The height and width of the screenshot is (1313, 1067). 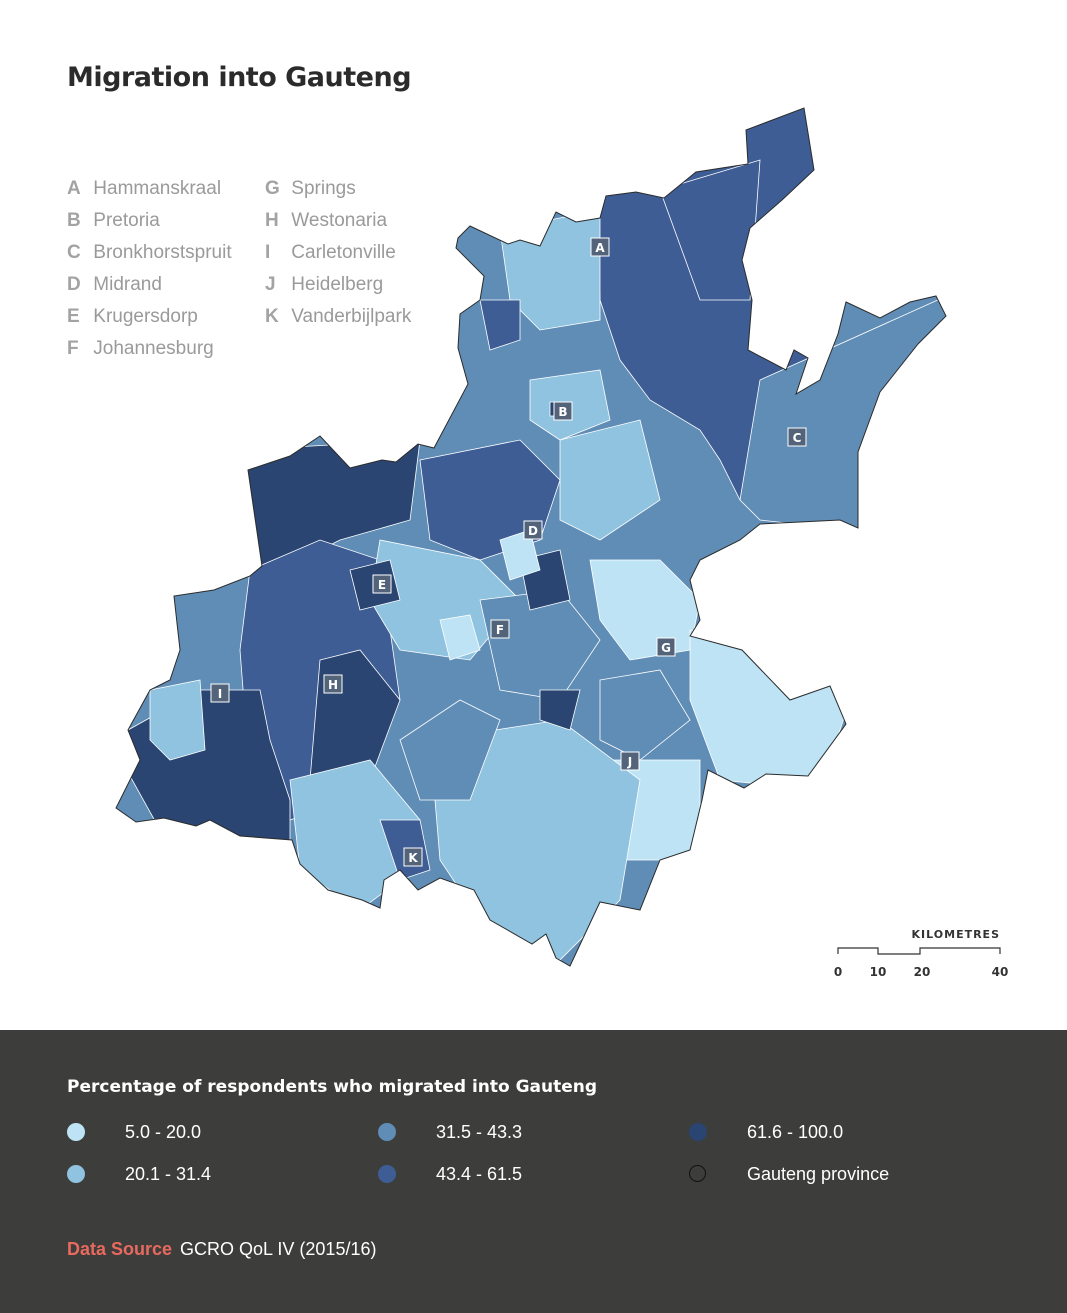 I want to click on marker-c: C, so click(x=797, y=437).